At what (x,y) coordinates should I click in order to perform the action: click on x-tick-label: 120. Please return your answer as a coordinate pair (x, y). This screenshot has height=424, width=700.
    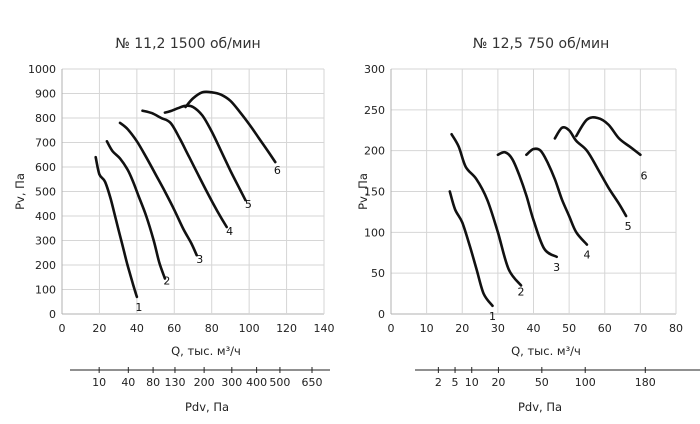
    Looking at the image, I should click on (286, 328).